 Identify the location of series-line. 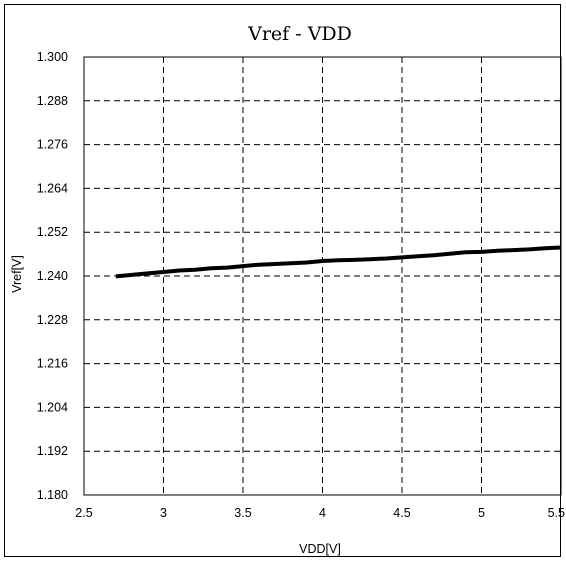
(338, 262).